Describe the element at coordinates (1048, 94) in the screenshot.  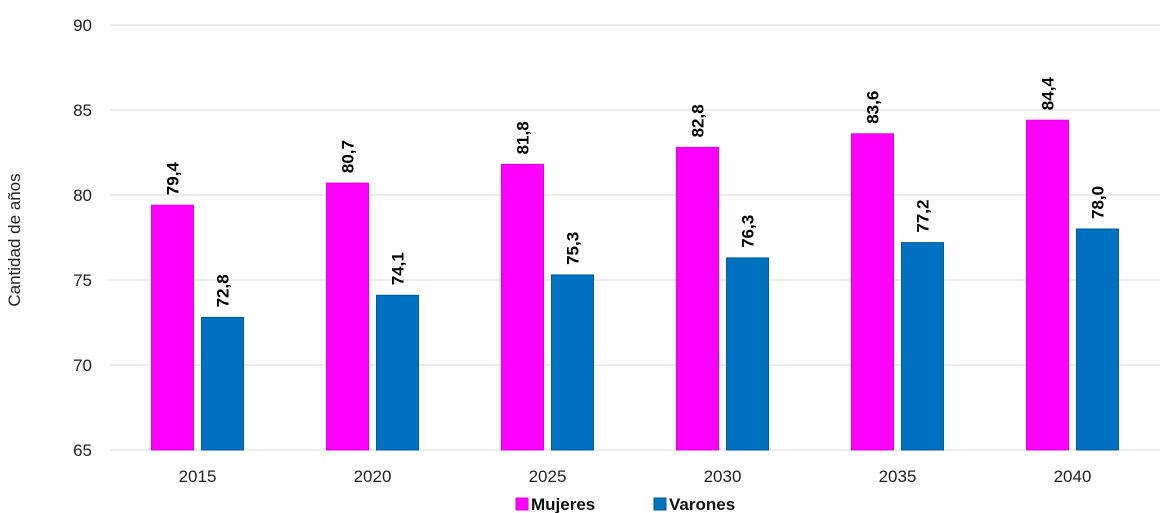
I see `data-label-mujeres-2040: 84,4` at that location.